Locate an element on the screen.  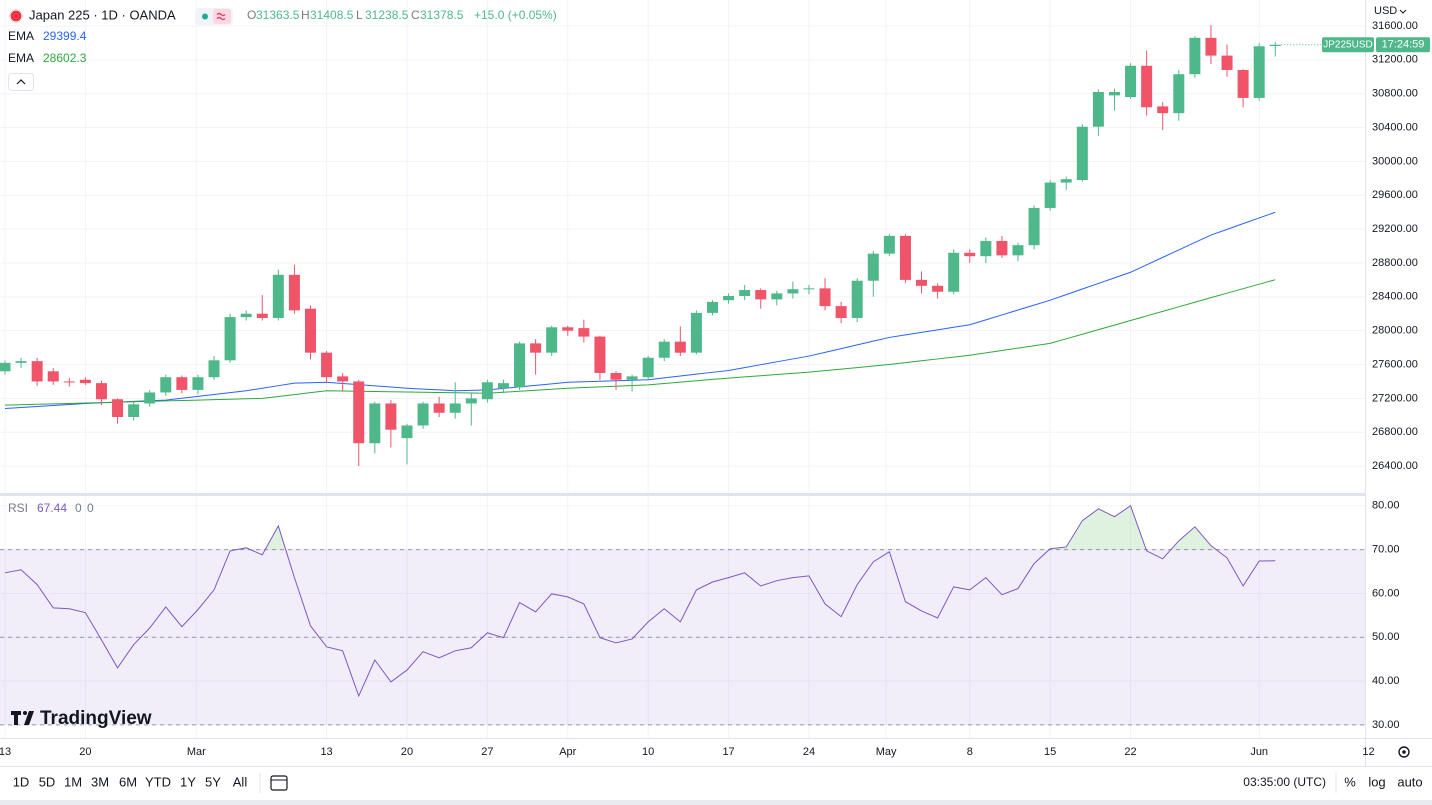
settings-icon is located at coordinates (1404, 752).